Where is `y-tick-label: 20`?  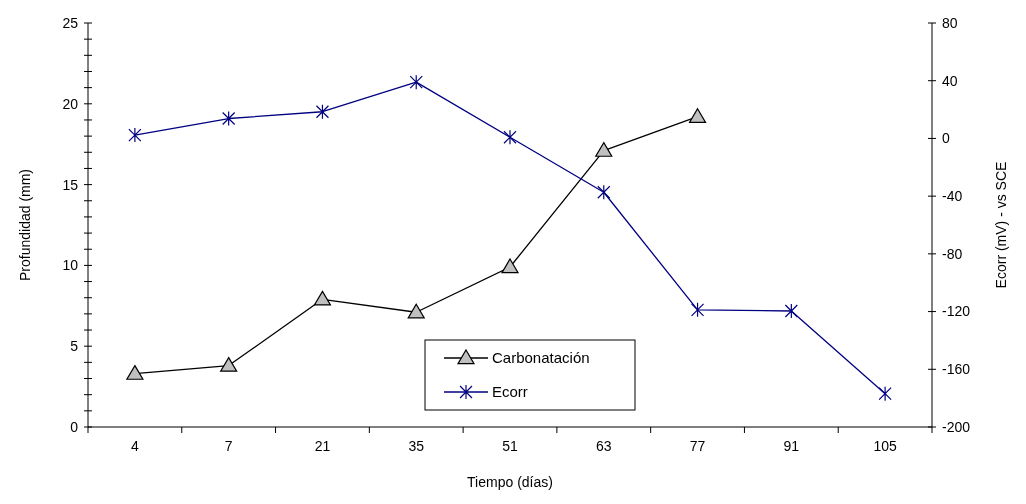 y-tick-label: 20 is located at coordinates (70, 103).